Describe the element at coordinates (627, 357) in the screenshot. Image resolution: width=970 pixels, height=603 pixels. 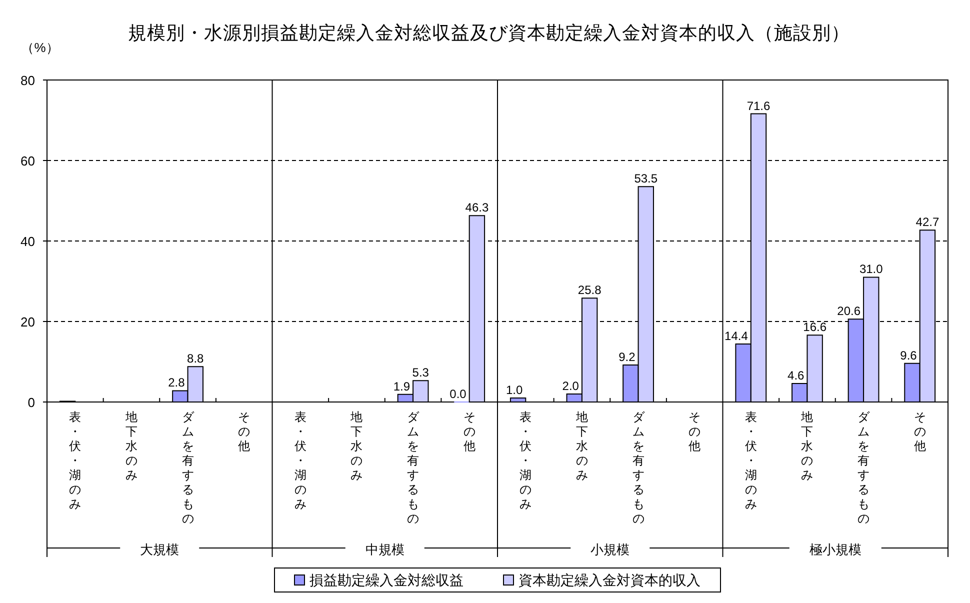
I see `data-label: 9.2` at that location.